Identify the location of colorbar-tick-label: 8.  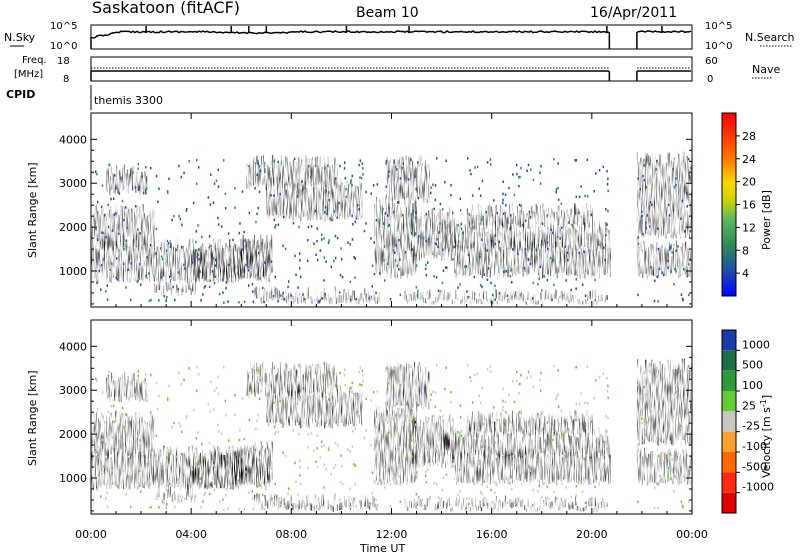
(745, 250).